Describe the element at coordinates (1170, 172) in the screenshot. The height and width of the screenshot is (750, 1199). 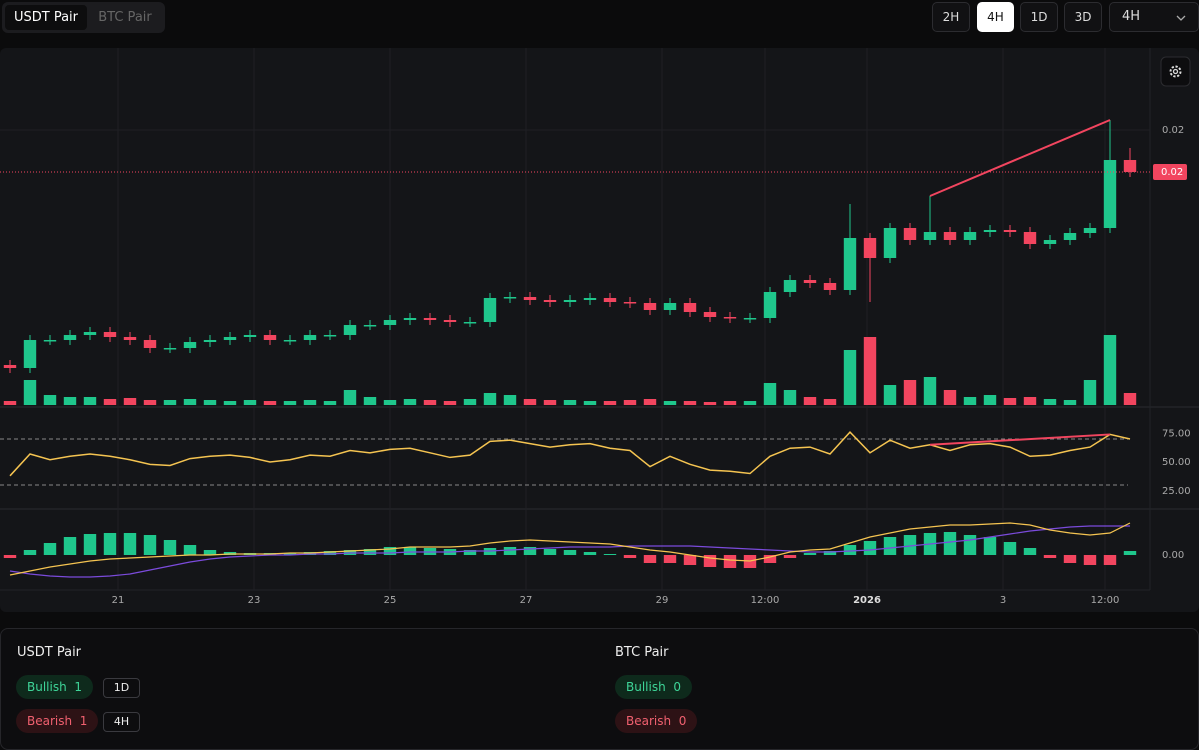
I see `last-price-badge` at that location.